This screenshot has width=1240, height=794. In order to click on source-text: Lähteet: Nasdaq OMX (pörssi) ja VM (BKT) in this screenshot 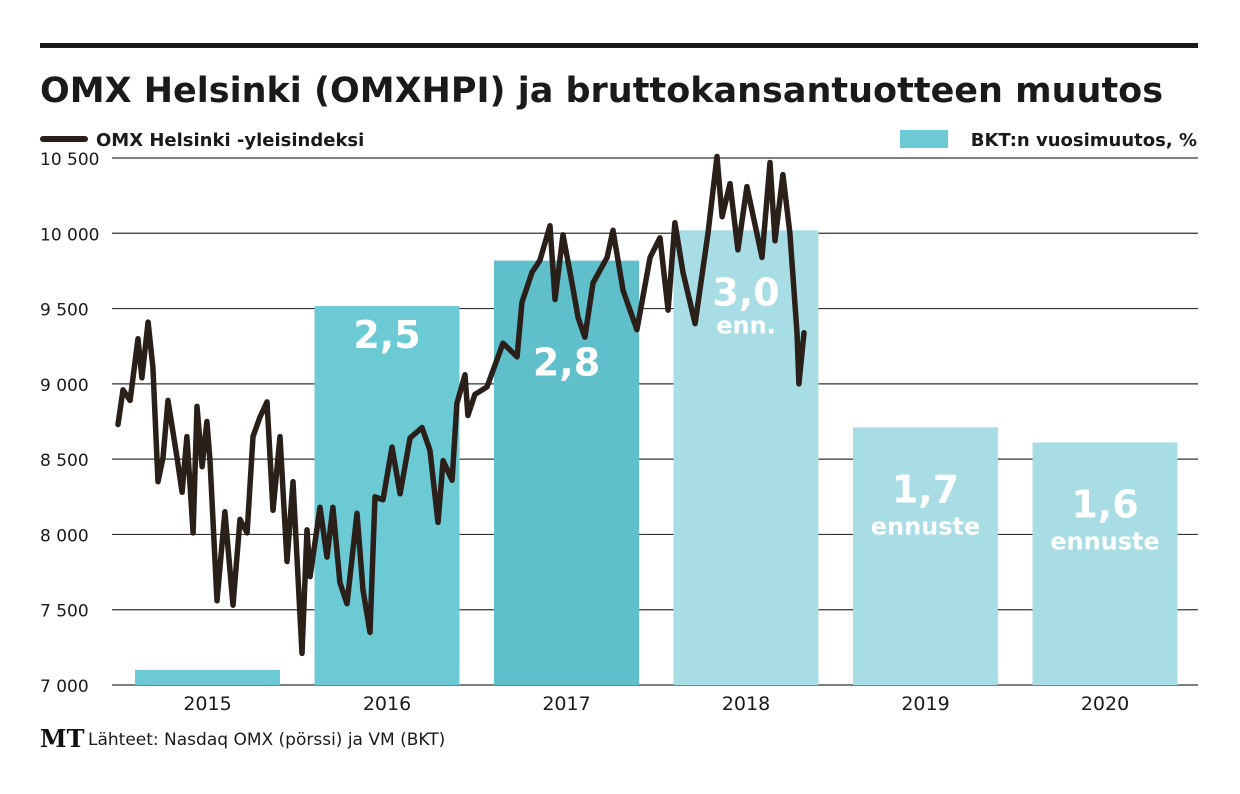, I will do `click(266, 740)`.